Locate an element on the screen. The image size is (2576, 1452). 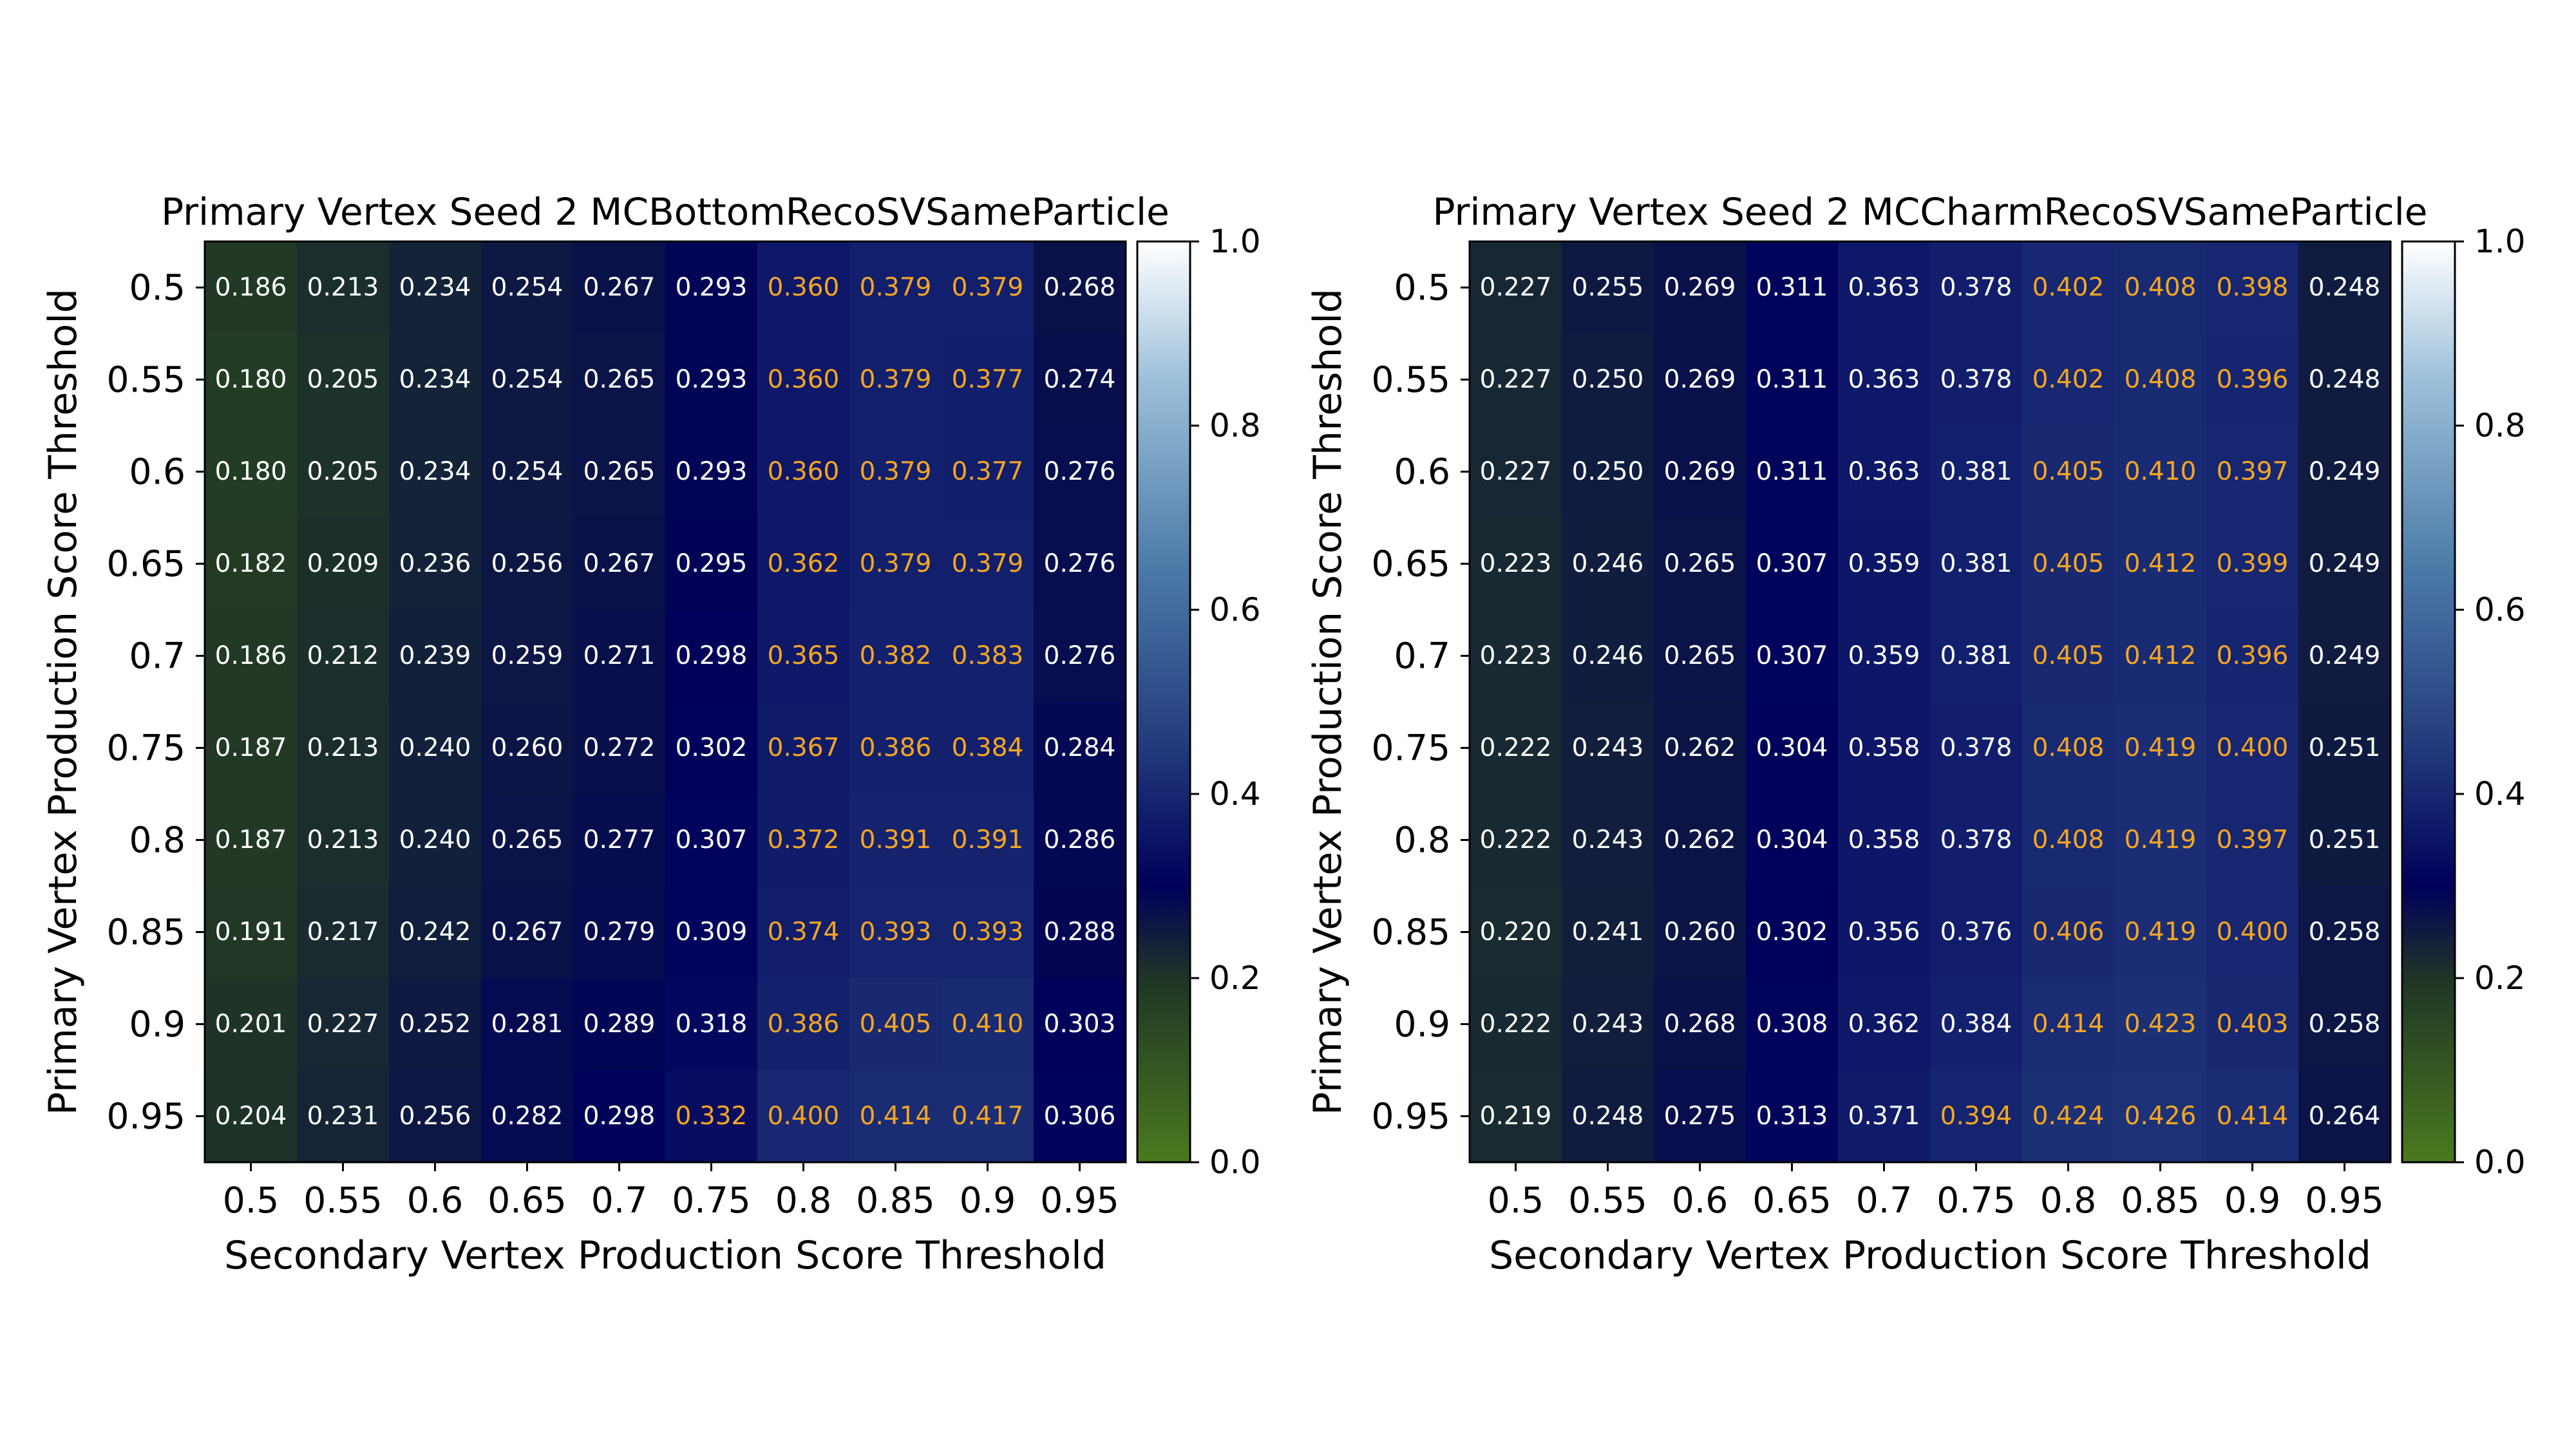
cell-value-label: 0.403 is located at coordinates (2253, 1024).